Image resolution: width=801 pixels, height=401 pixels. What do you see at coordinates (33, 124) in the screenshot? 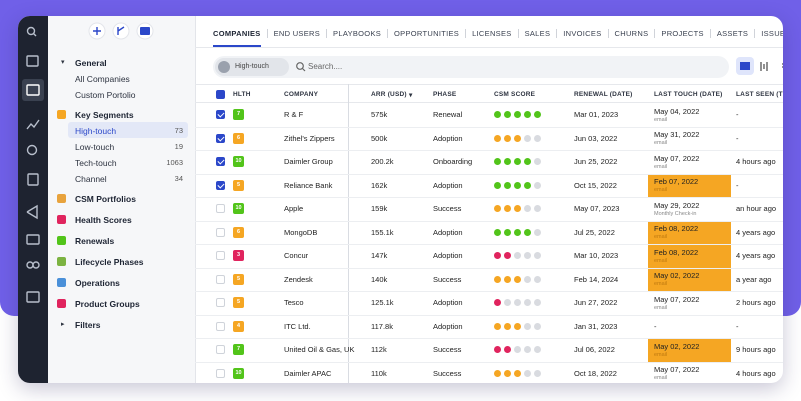
I see `reports-icon` at bounding box center [33, 124].